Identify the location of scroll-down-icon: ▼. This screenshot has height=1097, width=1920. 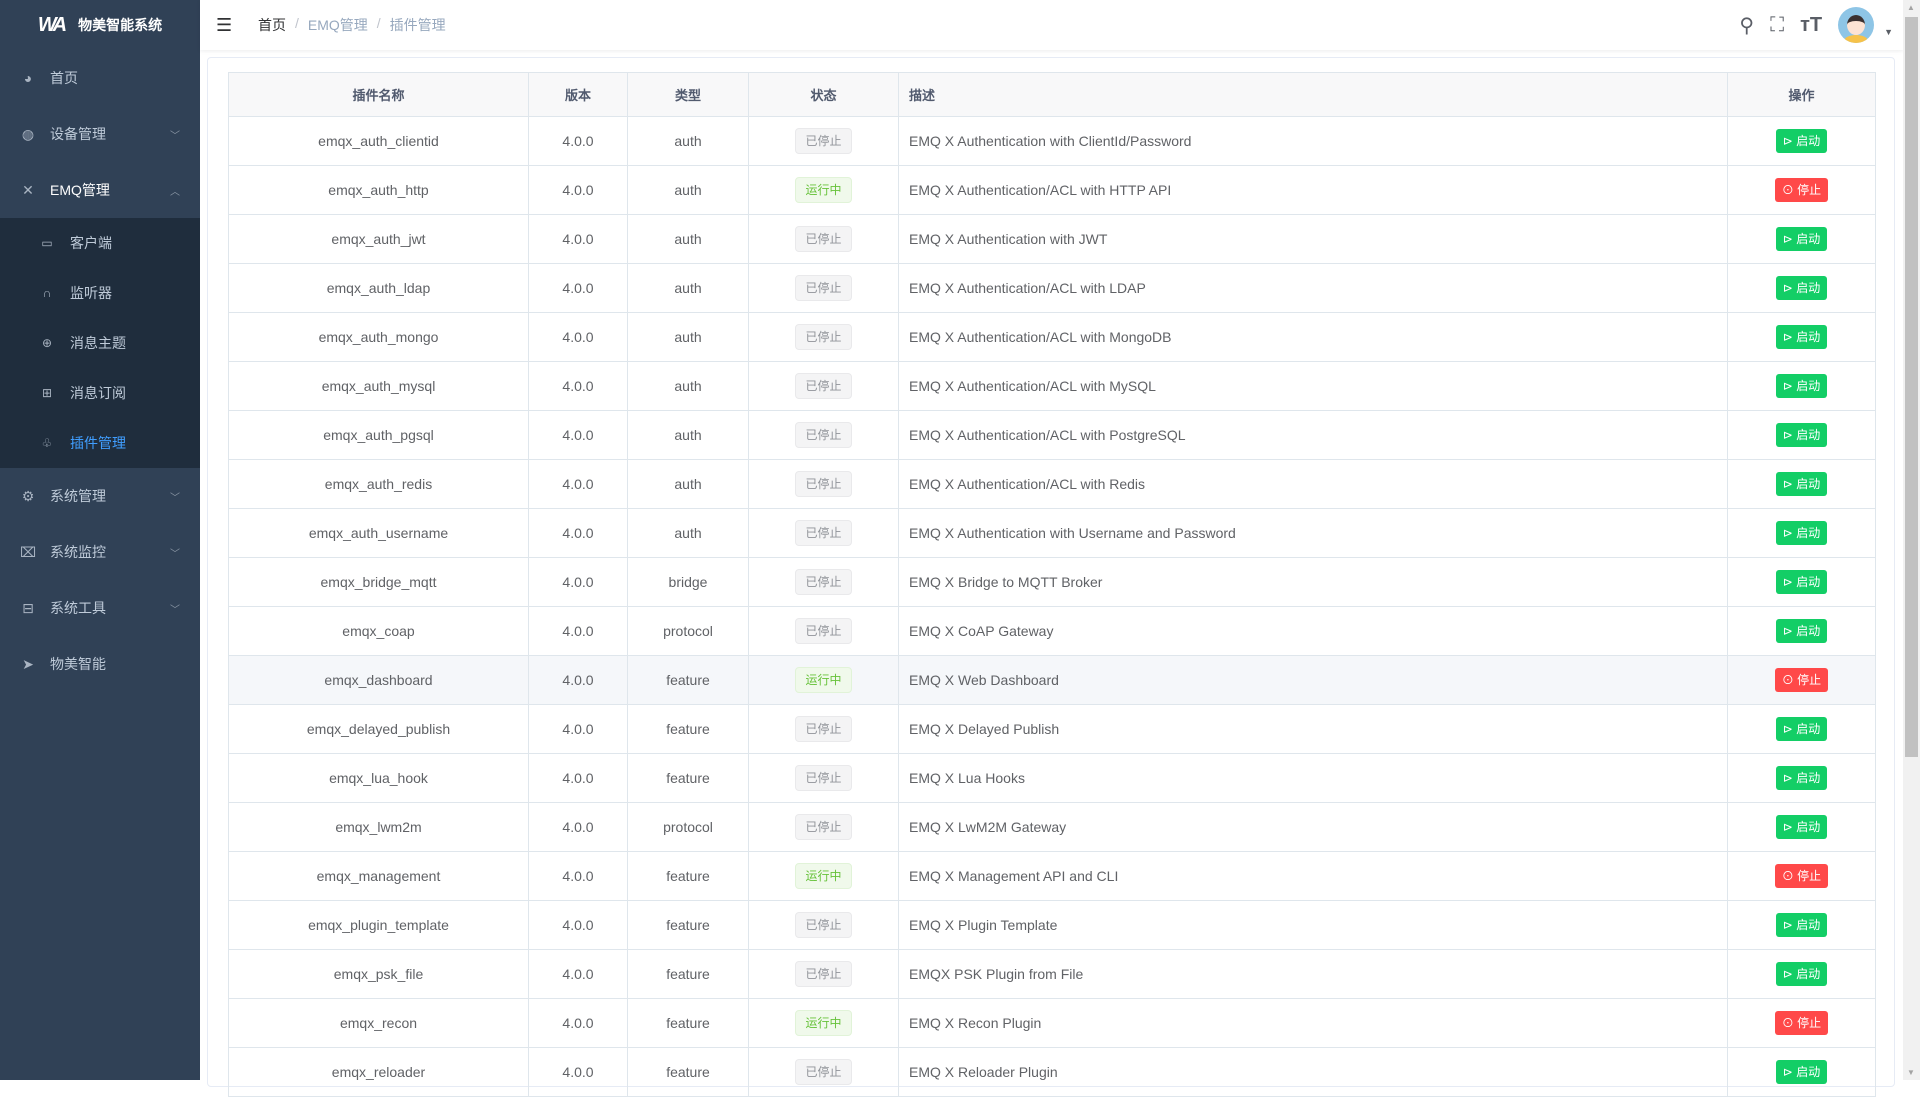
(1911, 1072).